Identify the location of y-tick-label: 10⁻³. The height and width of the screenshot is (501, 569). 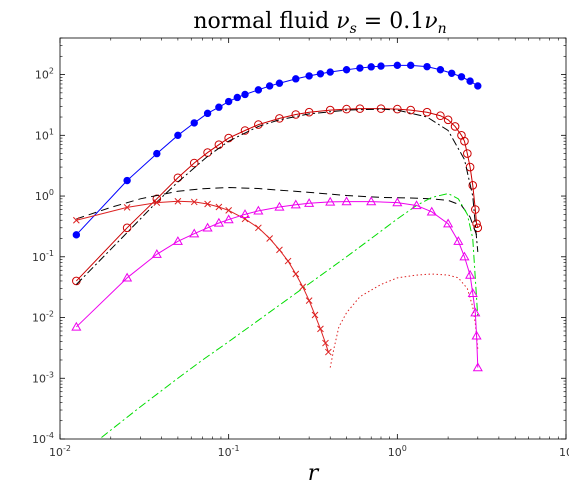
(43, 377).